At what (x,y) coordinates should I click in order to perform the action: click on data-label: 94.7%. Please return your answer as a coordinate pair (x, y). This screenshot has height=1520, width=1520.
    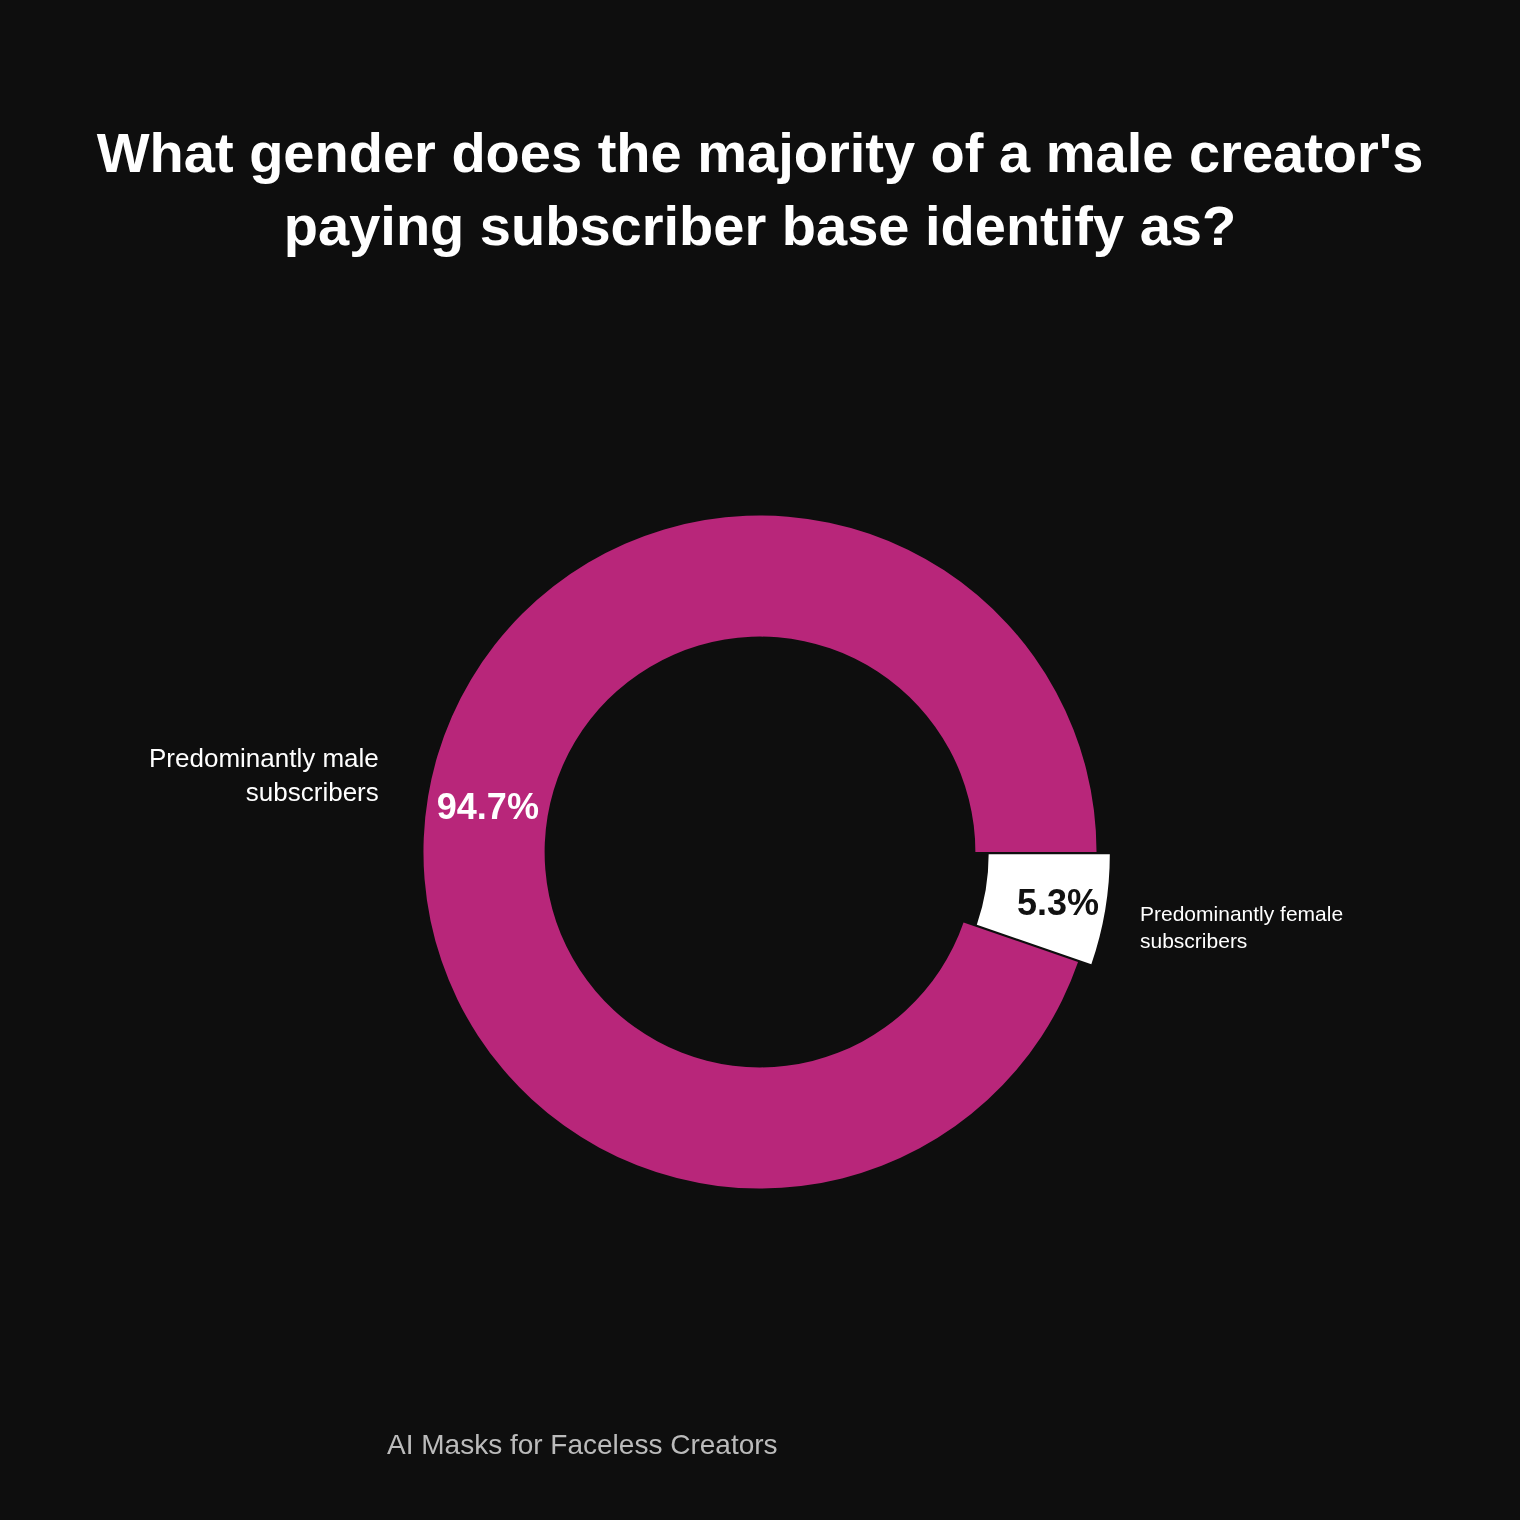
    Looking at the image, I should click on (487, 806).